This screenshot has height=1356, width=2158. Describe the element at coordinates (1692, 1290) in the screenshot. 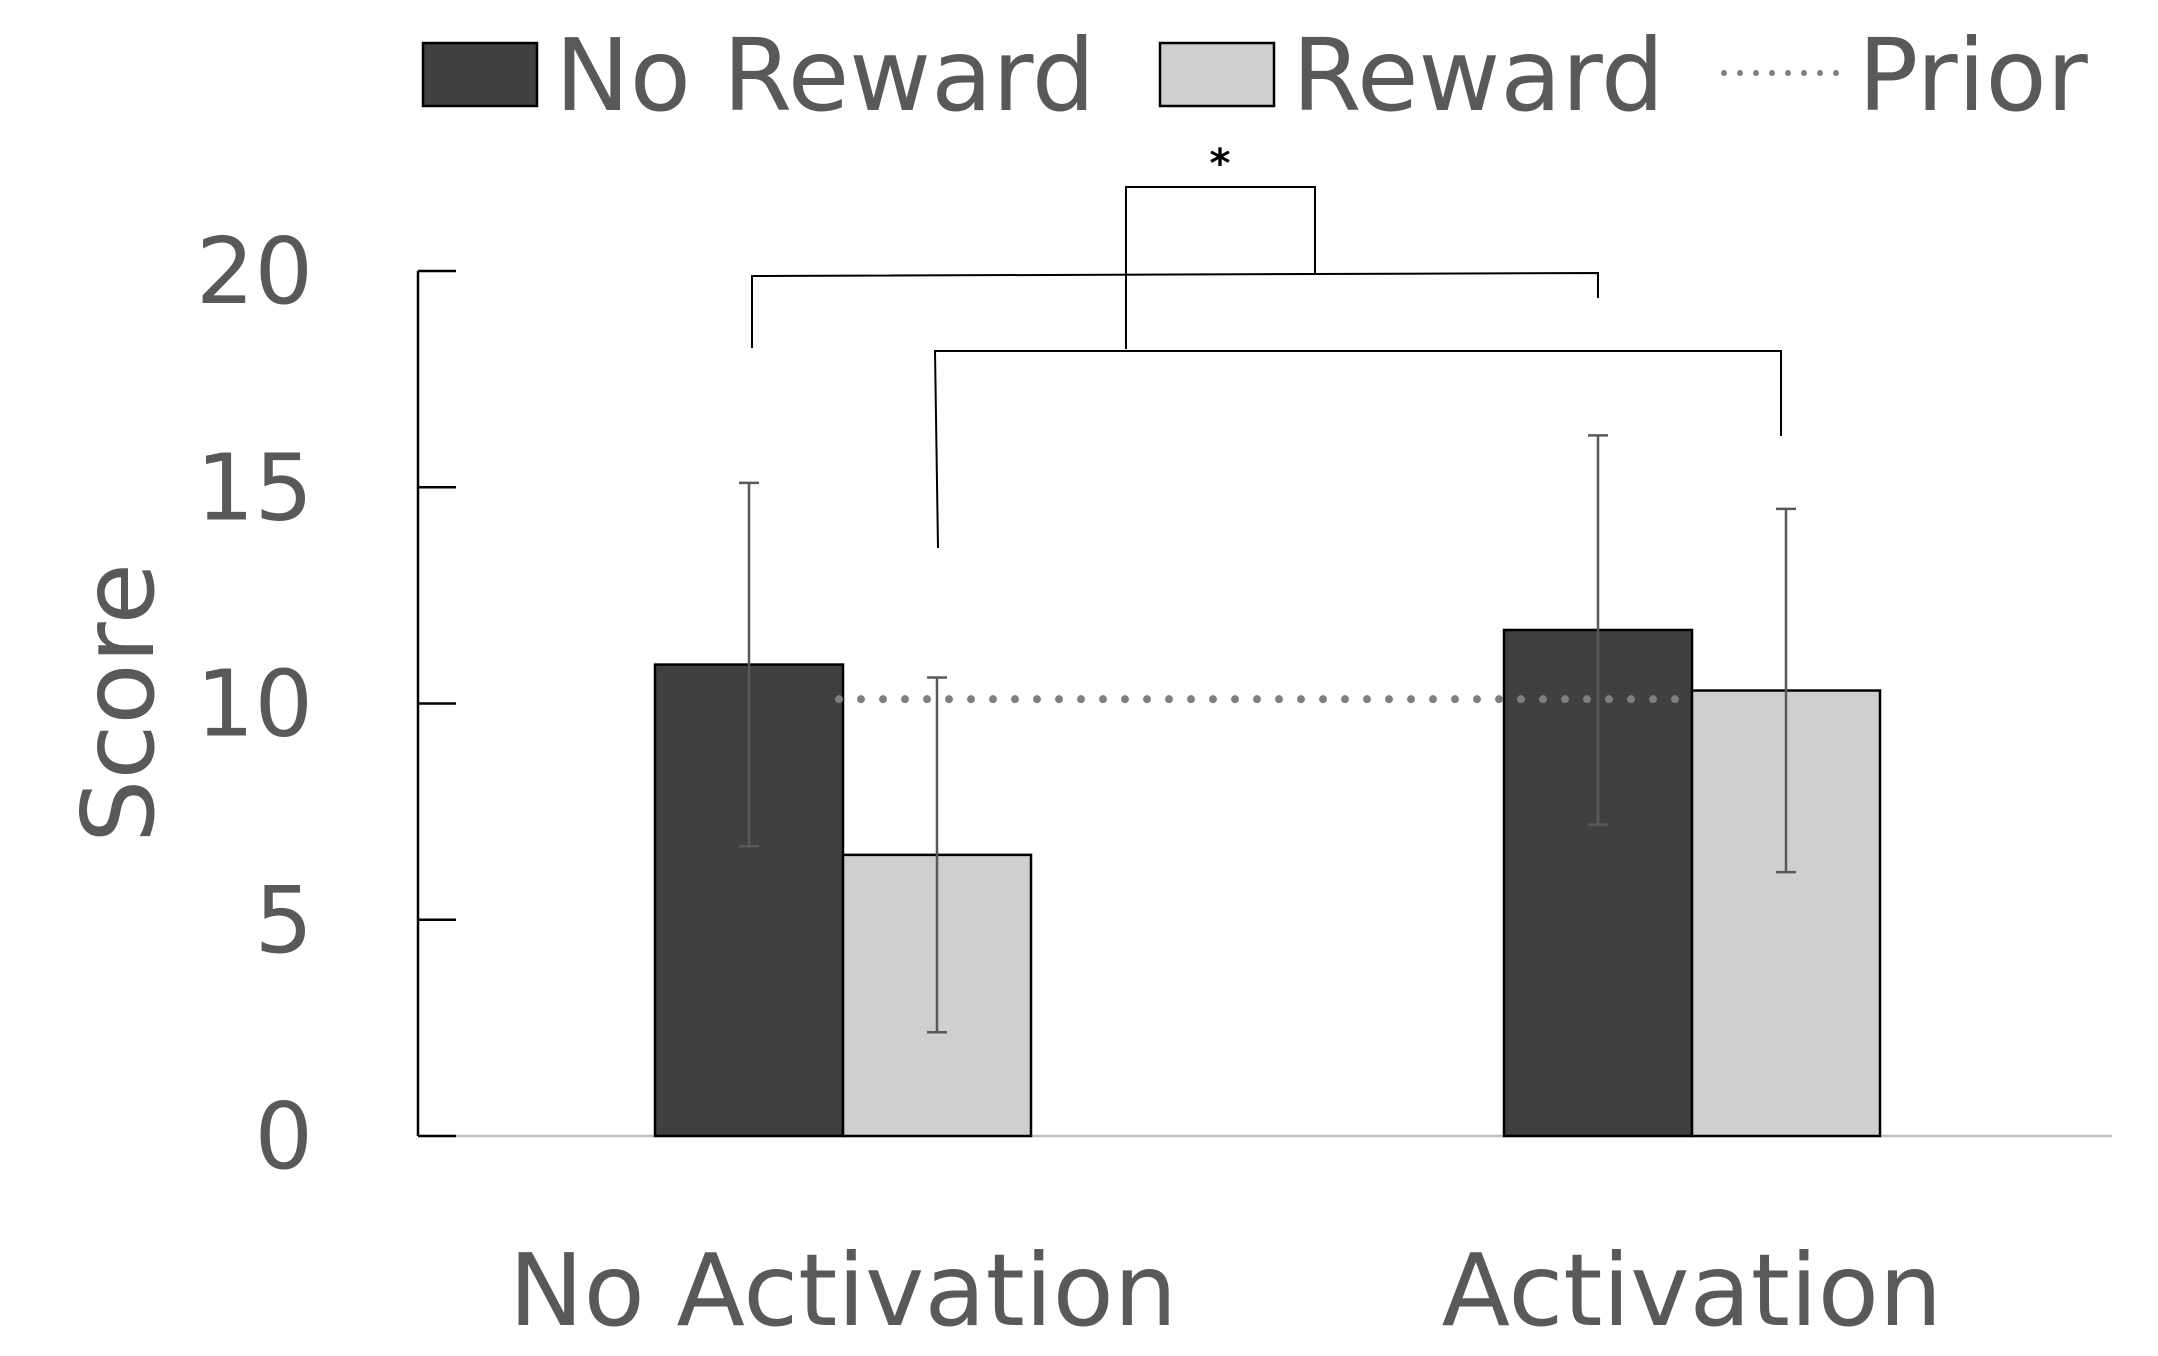

I see `category-label: Activation` at that location.